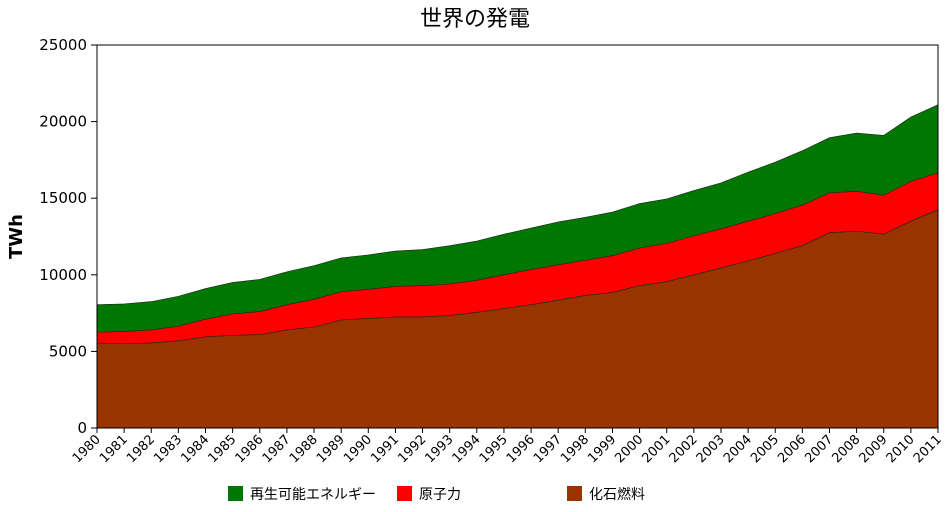 The height and width of the screenshot is (512, 950). I want to click on x-tick-label-6: 1986, so click(250, 449).